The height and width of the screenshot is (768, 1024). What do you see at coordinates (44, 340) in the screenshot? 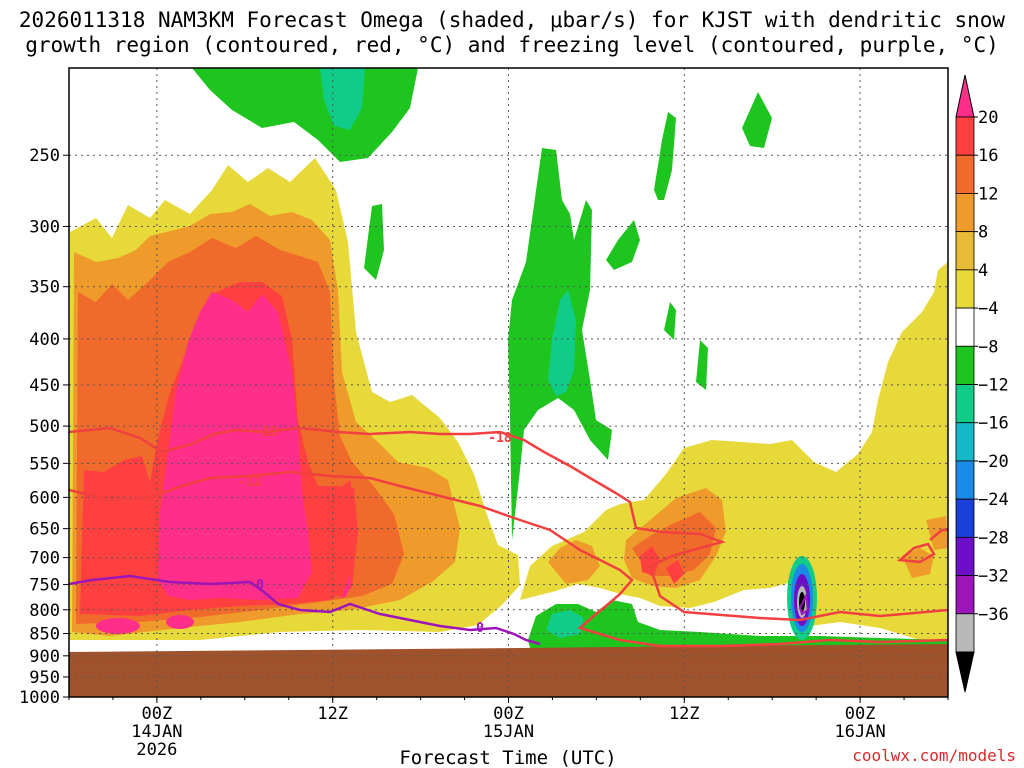
I see `y-tick-label: 400` at bounding box center [44, 340].